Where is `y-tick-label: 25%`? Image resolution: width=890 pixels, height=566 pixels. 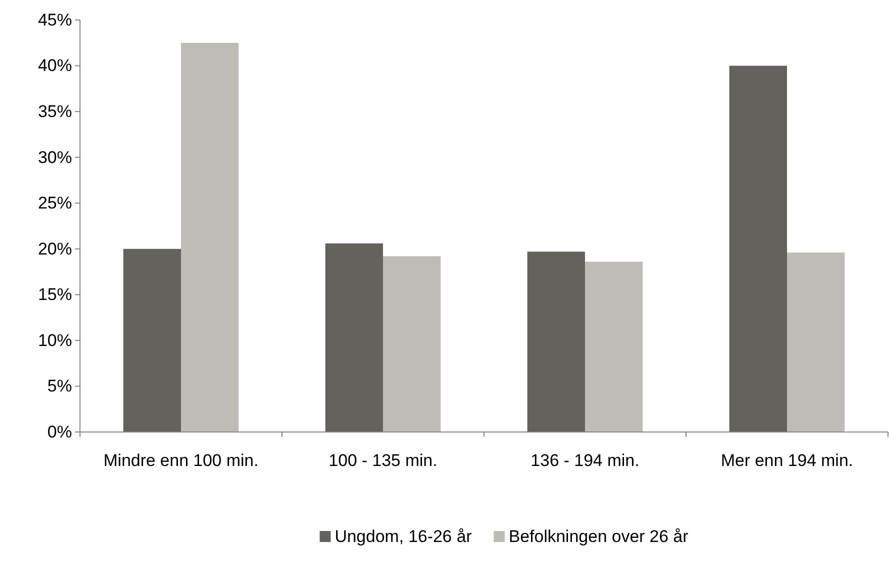 y-tick-label: 25% is located at coordinates (55, 203).